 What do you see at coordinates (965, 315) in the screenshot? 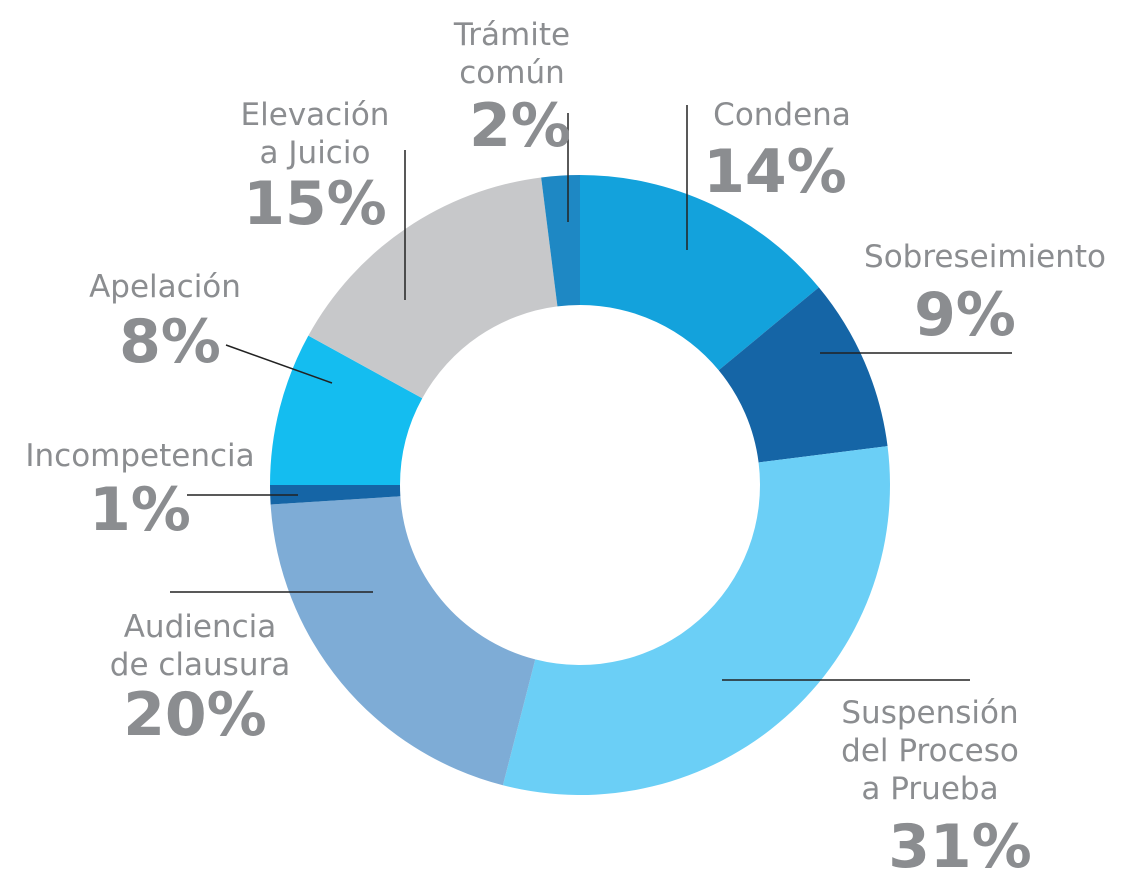
I see `value-label: 9%` at bounding box center [965, 315].